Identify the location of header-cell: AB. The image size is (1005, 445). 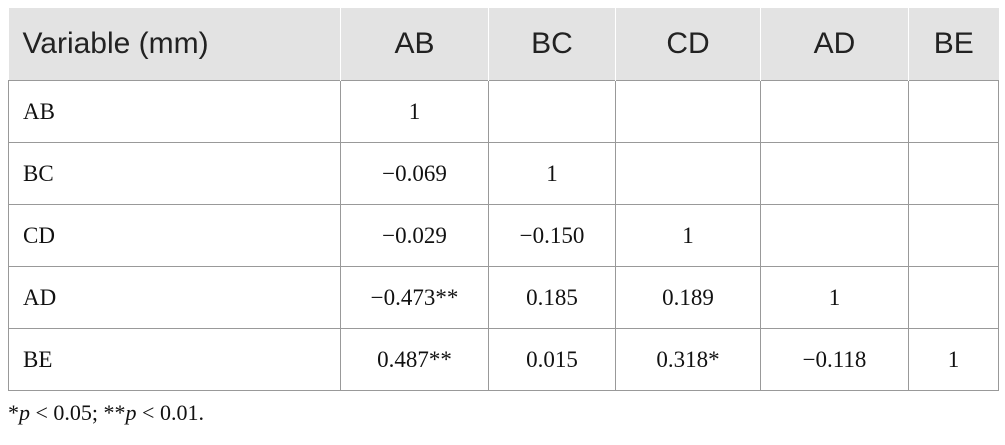
(414, 44).